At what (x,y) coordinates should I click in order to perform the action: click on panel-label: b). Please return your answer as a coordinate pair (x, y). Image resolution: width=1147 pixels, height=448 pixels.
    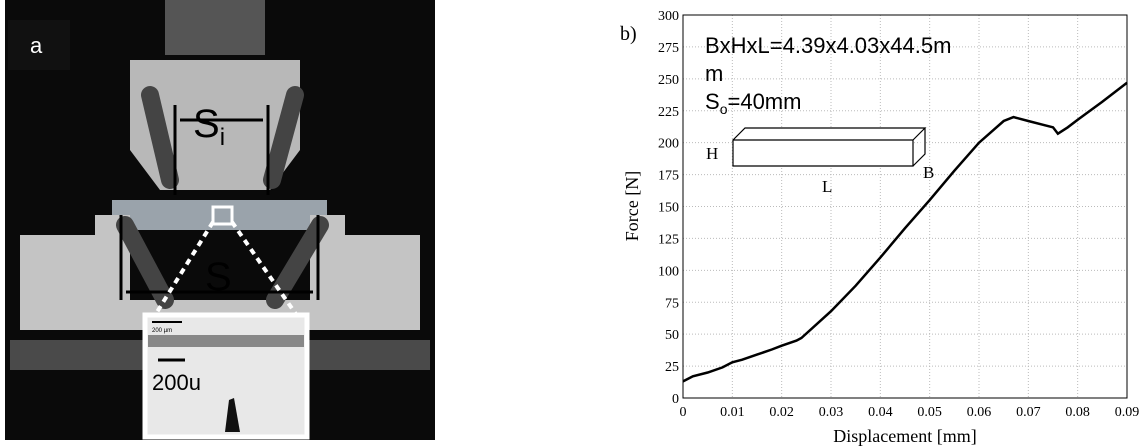
    Looking at the image, I should click on (628, 34).